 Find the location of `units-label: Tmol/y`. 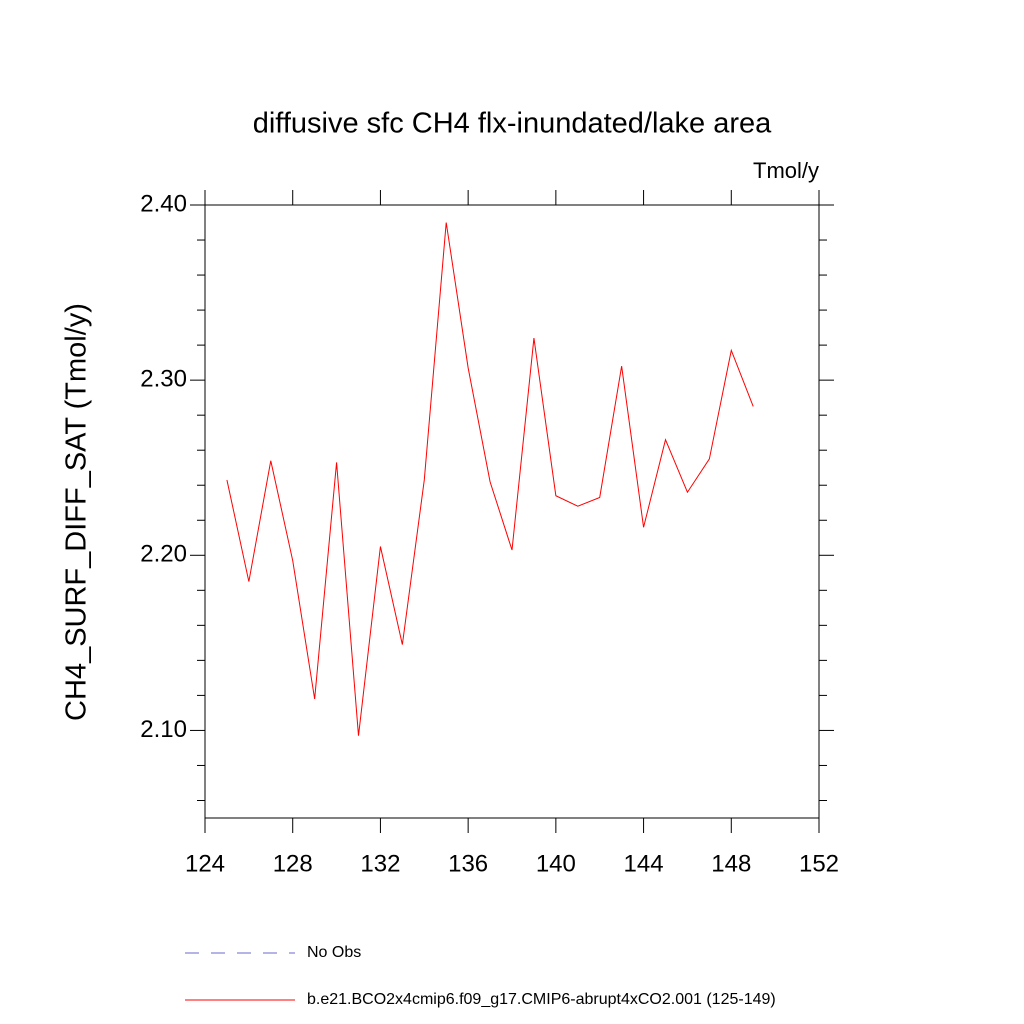

units-label: Tmol/y is located at coordinates (786, 170).